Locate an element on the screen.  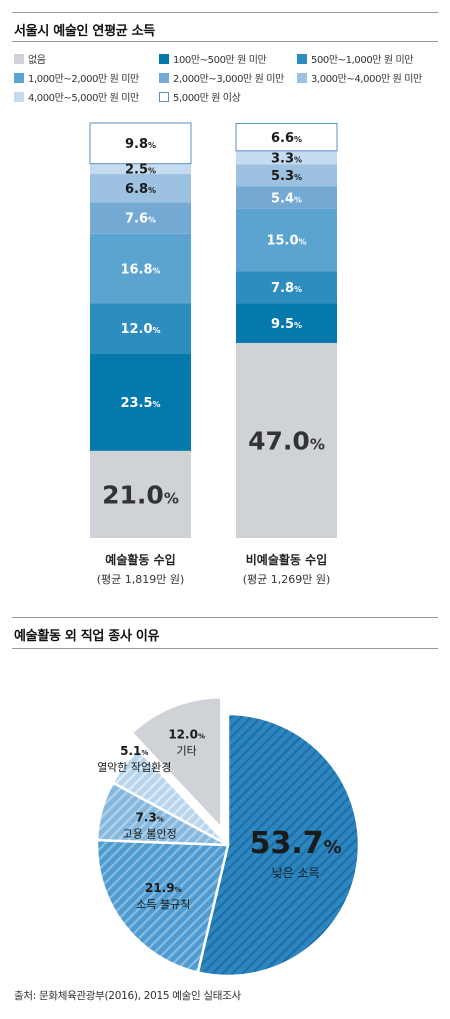
bar-value-label: 5.3% is located at coordinates (286, 176).